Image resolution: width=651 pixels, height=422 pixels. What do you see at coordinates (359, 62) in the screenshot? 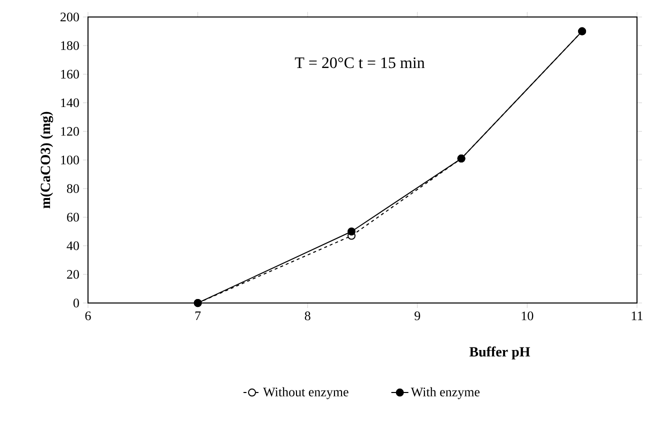
I see `annotation: T = 20°C t = 15 min` at bounding box center [359, 62].